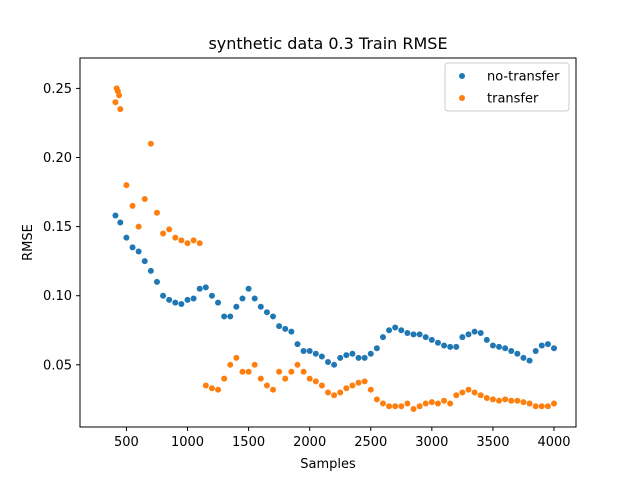 Image resolution: width=640 pixels, height=480 pixels. What do you see at coordinates (57, 158) in the screenshot?
I see `y-tick-label: 0.20` at bounding box center [57, 158].